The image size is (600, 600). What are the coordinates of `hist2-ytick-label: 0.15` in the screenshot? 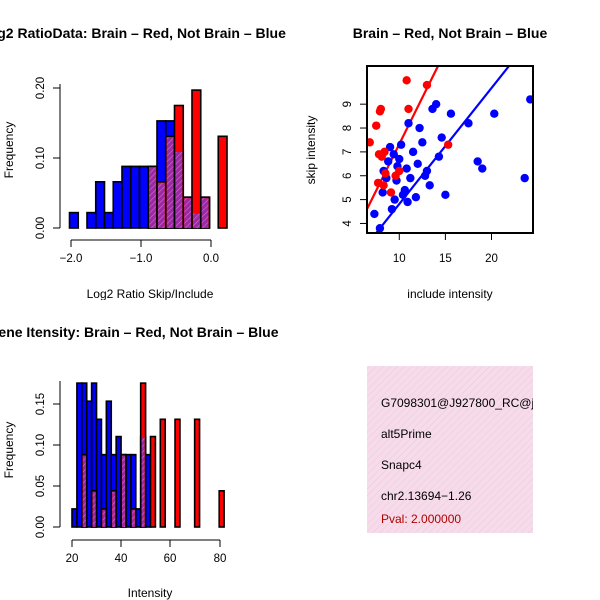 It's located at (41, 404).